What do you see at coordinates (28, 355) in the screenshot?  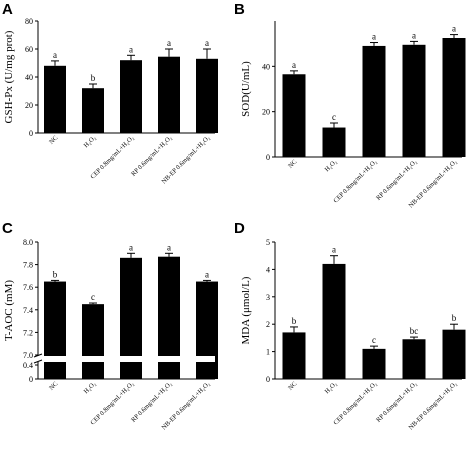 I see `y-tick-label: 7.0` at bounding box center [28, 355].